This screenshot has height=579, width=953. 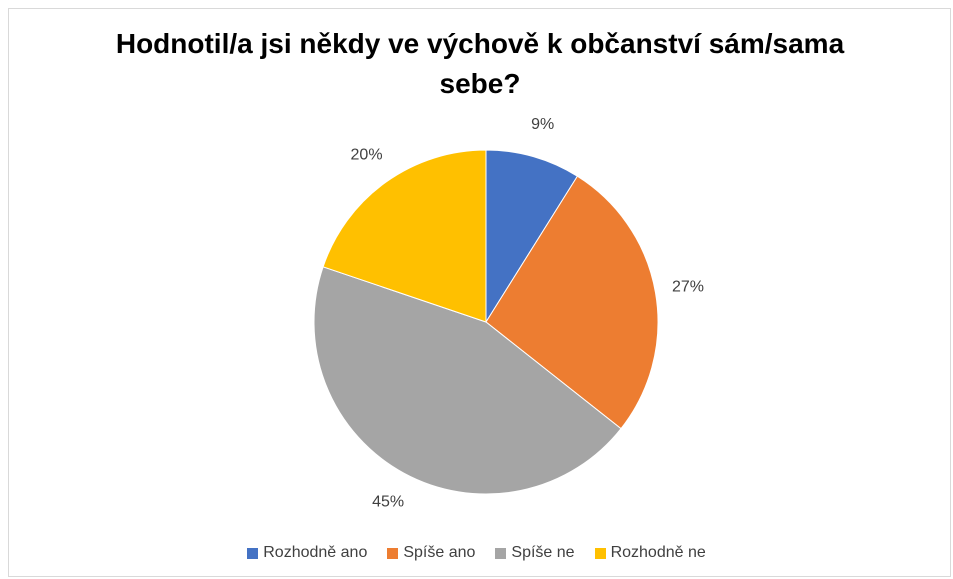 I want to click on legend-item: Spíše ne, so click(x=535, y=553).